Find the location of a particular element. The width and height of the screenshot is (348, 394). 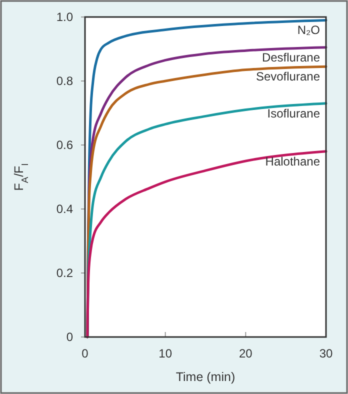

y-tick-label: 0.2 is located at coordinates (65, 273).